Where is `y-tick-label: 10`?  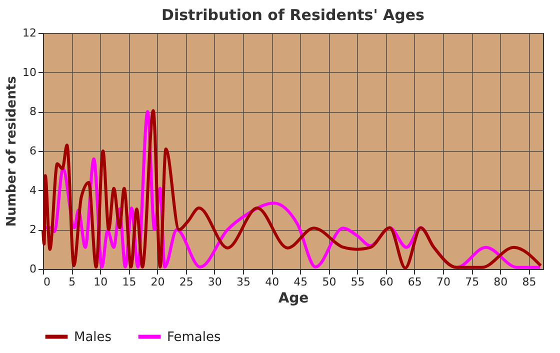 y-tick-label: 10 is located at coordinates (29, 72).